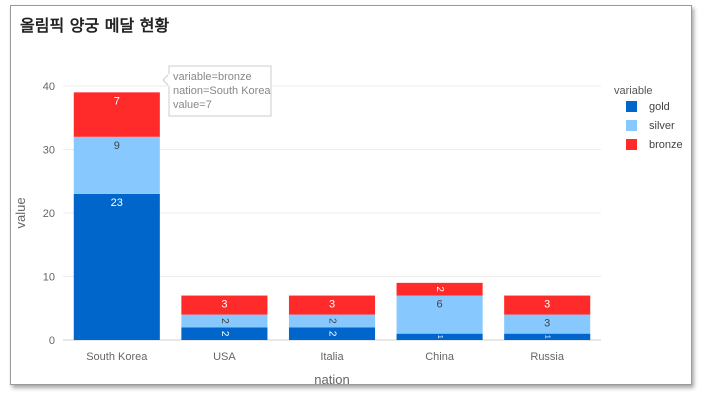 This screenshot has height=400, width=710. Describe the element at coordinates (117, 146) in the screenshot. I see `data-label: 9` at that location.